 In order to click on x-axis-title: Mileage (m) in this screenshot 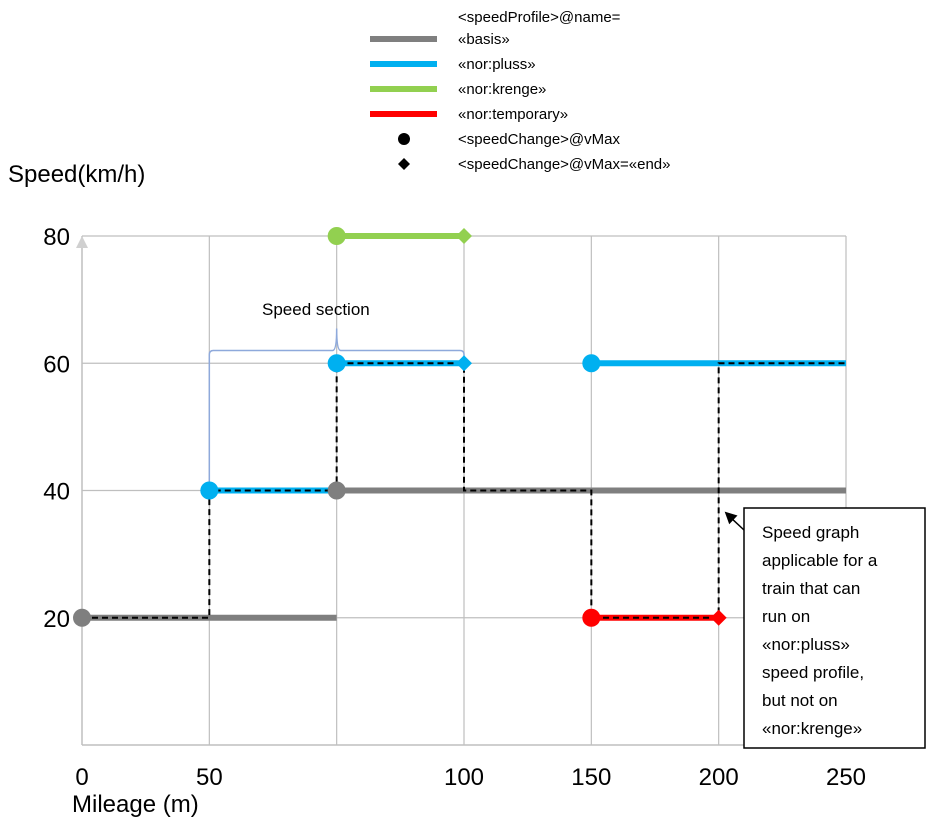, I will do `click(135, 804)`.